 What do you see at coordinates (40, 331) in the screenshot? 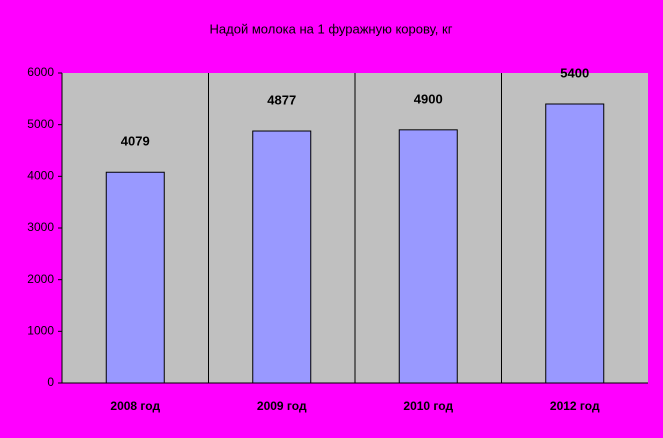
I see `y-tick-label: 1000` at bounding box center [40, 331].